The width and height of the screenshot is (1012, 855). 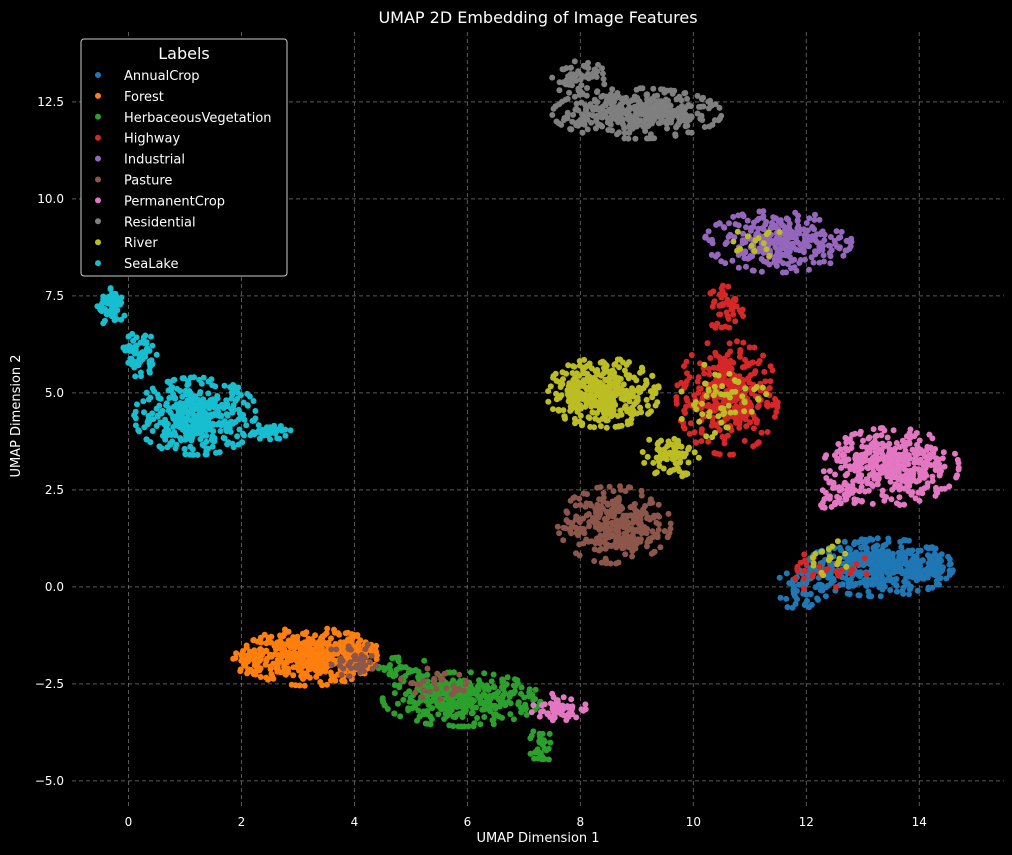 I want to click on legend-entry-label: PermanentCrop, so click(x=174, y=201).